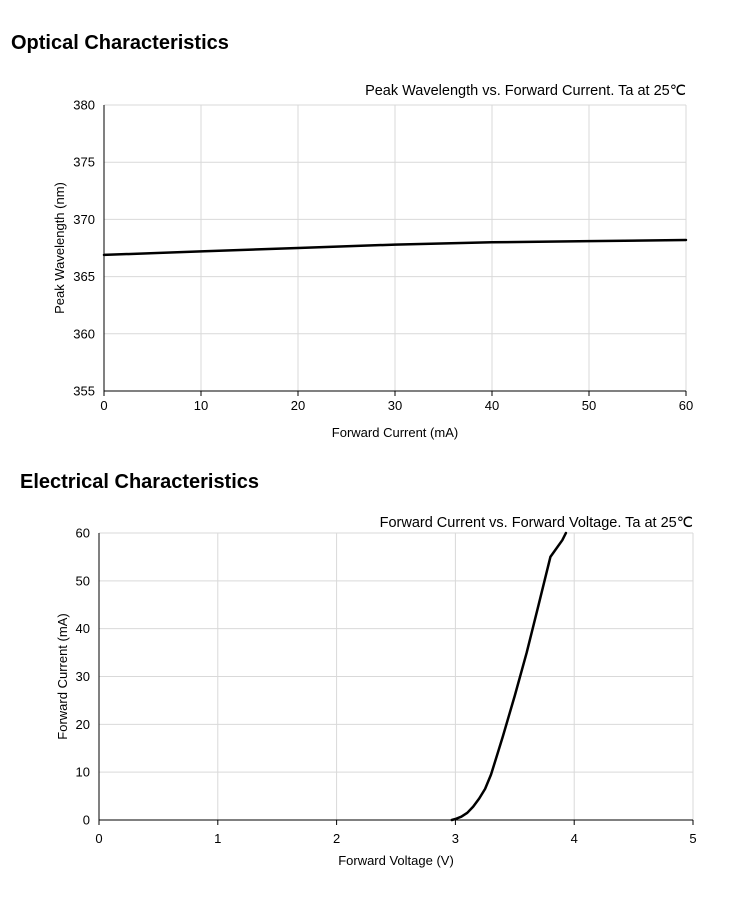  What do you see at coordinates (686, 405) in the screenshot?
I see `pw-x-tick-label: 60` at bounding box center [686, 405].